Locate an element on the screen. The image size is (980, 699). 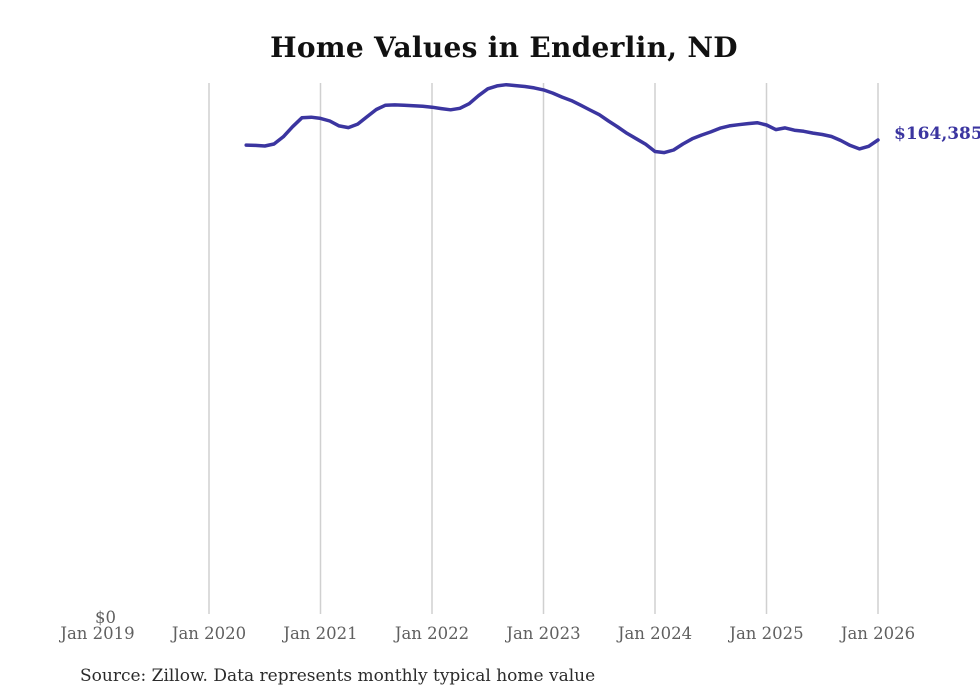
value-end-label: $164,385 is located at coordinates (937, 134).